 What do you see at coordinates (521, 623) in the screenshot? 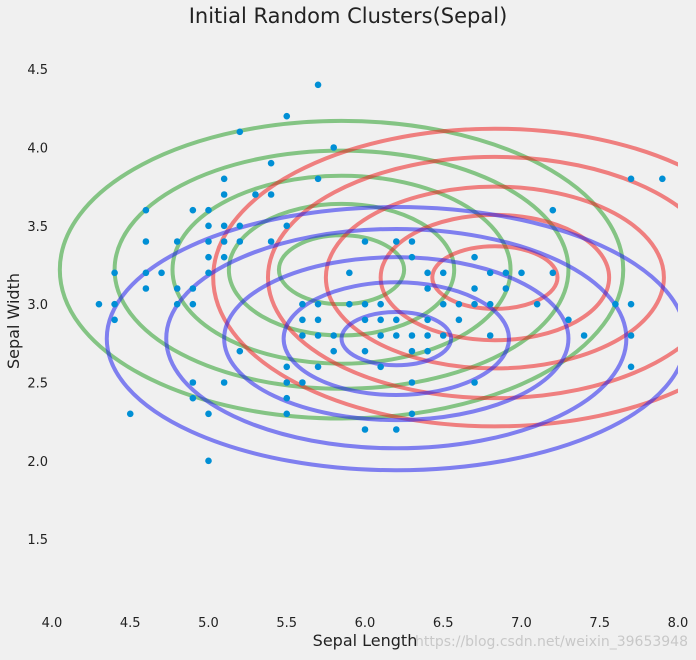
I see `x-tick-label: 7.0` at bounding box center [521, 623].